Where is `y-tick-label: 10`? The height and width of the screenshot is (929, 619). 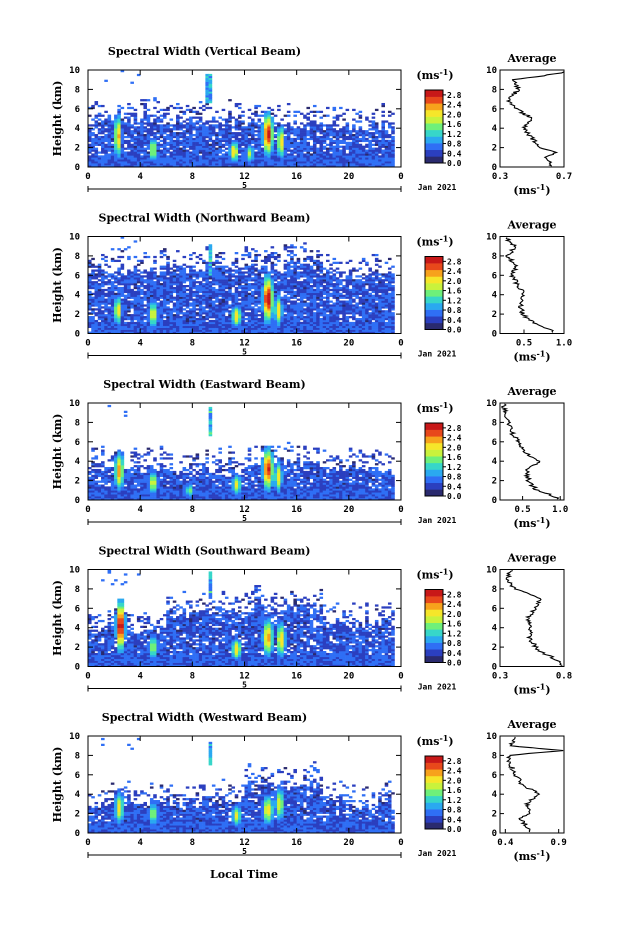
y-tick-label: 10 is located at coordinates (74, 71).